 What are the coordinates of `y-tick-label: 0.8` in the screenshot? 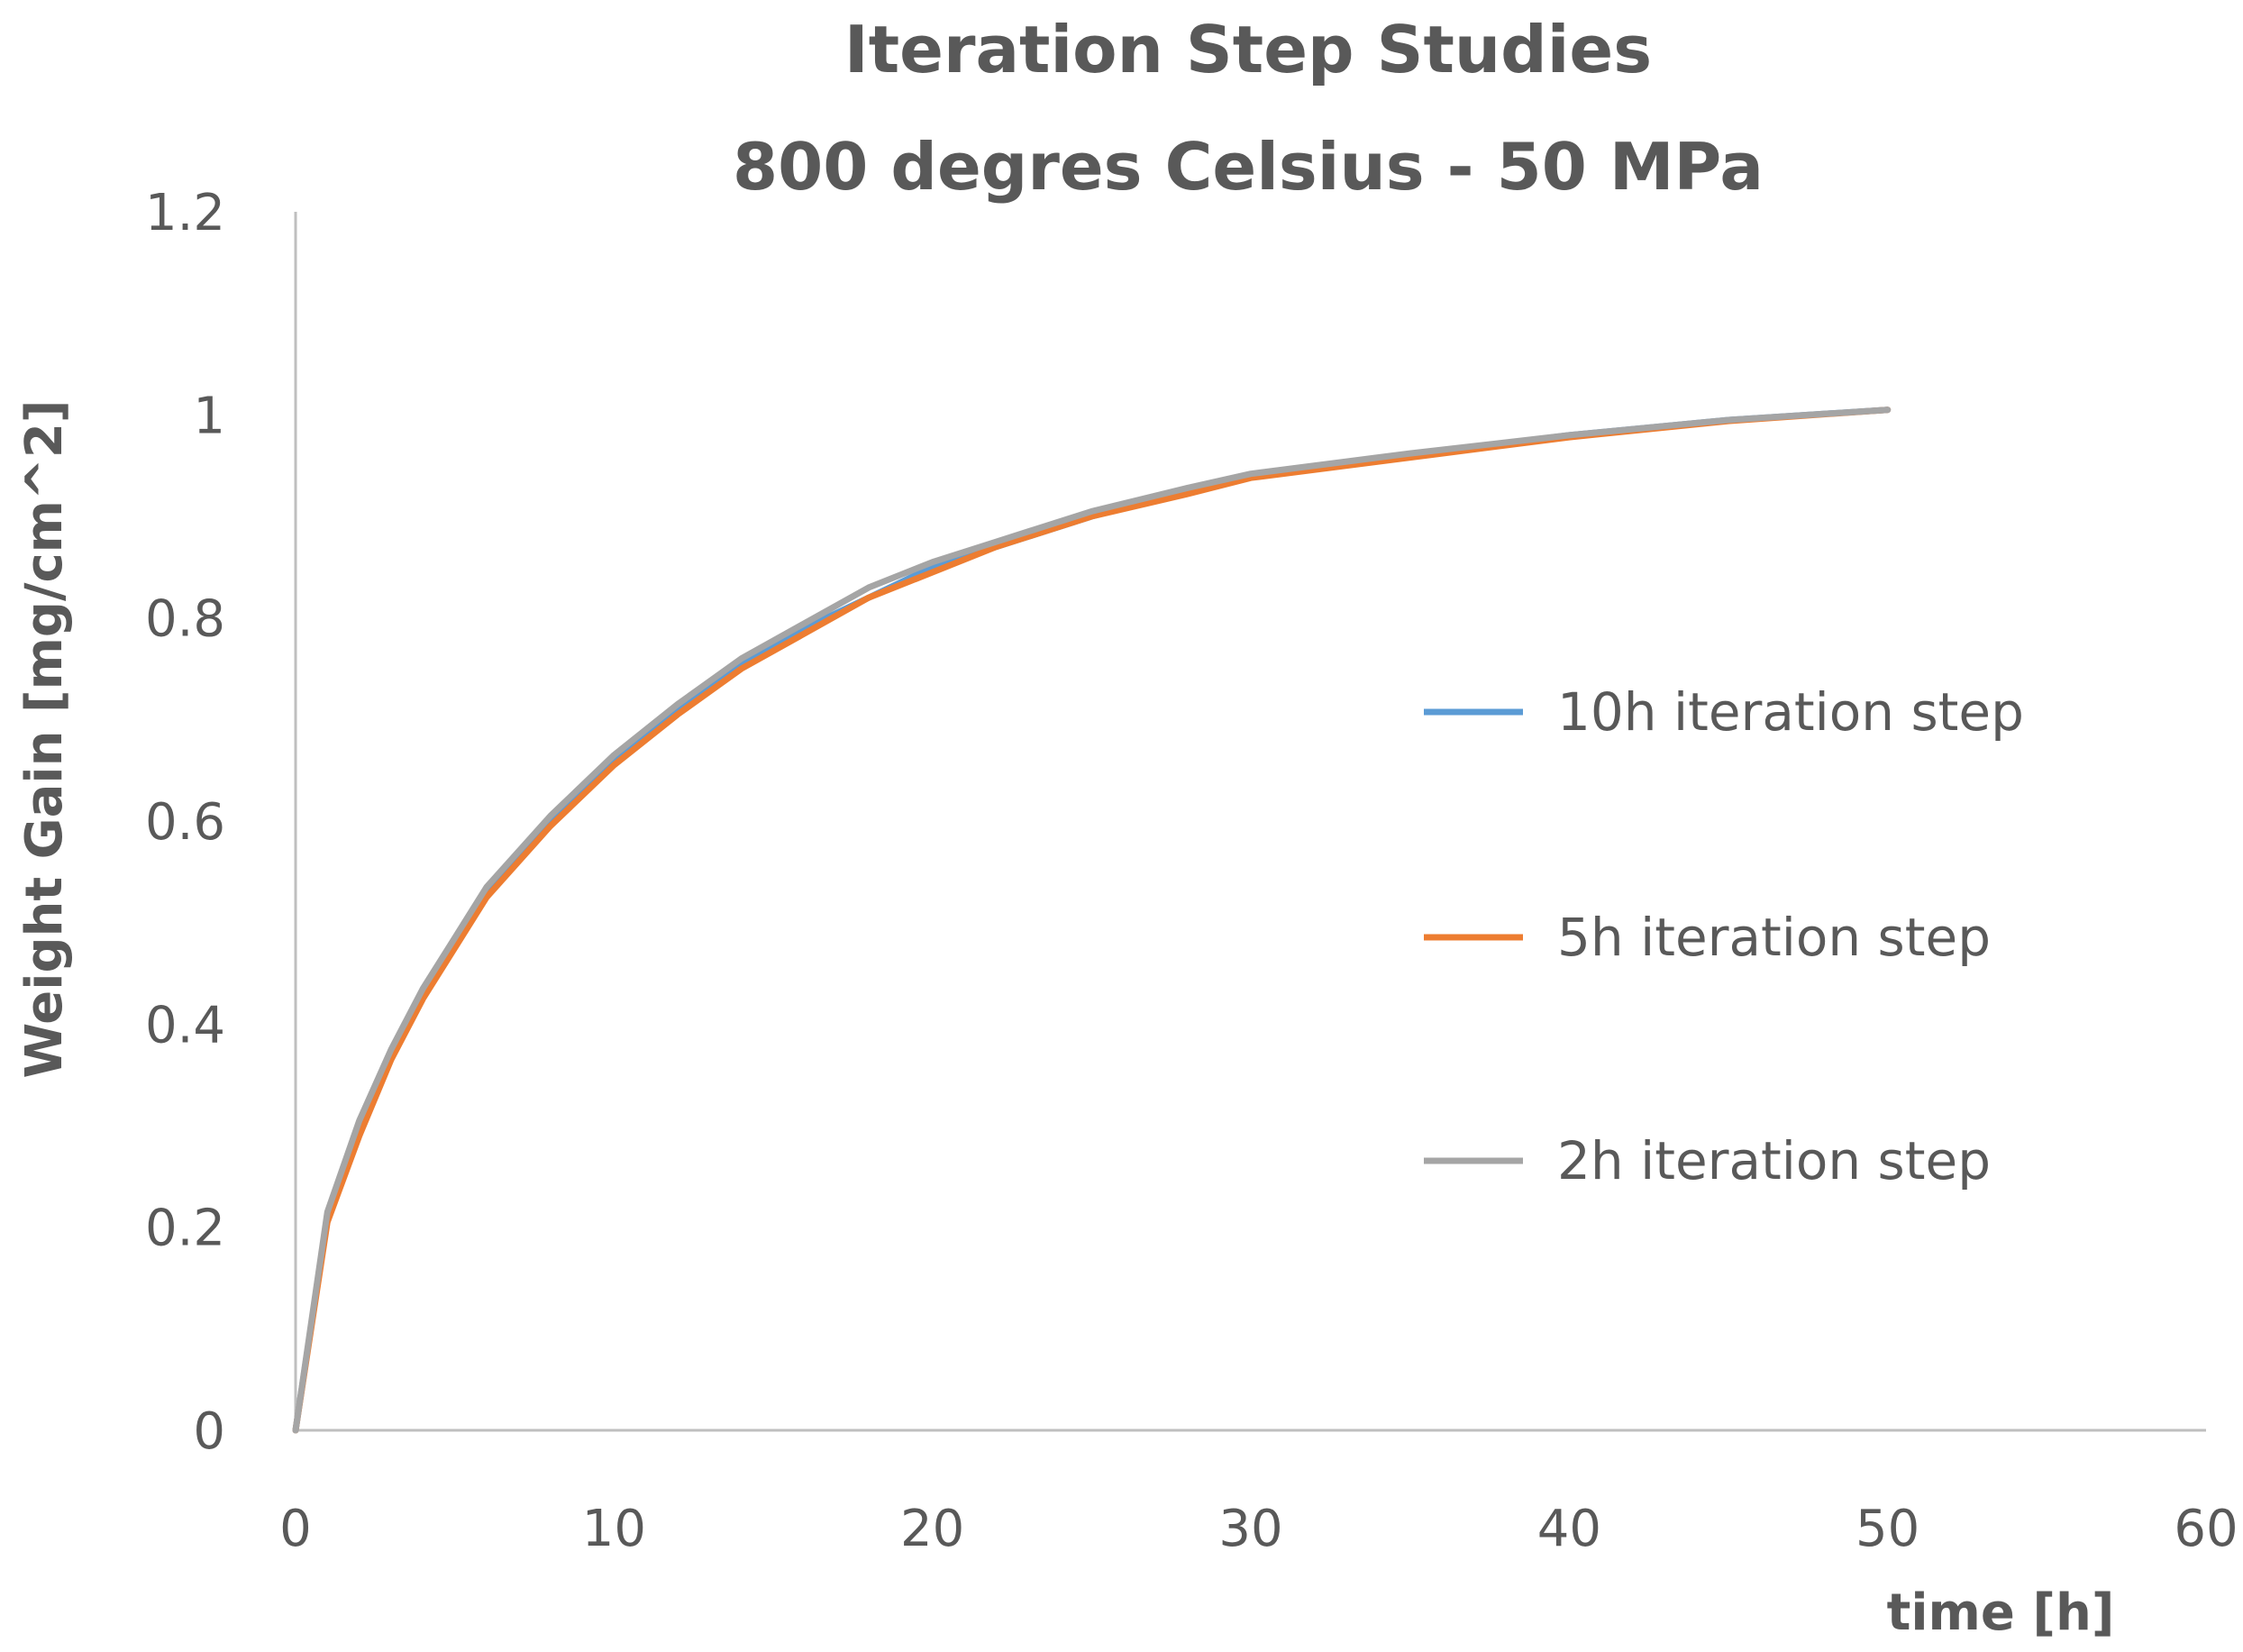 It's located at (185, 619).